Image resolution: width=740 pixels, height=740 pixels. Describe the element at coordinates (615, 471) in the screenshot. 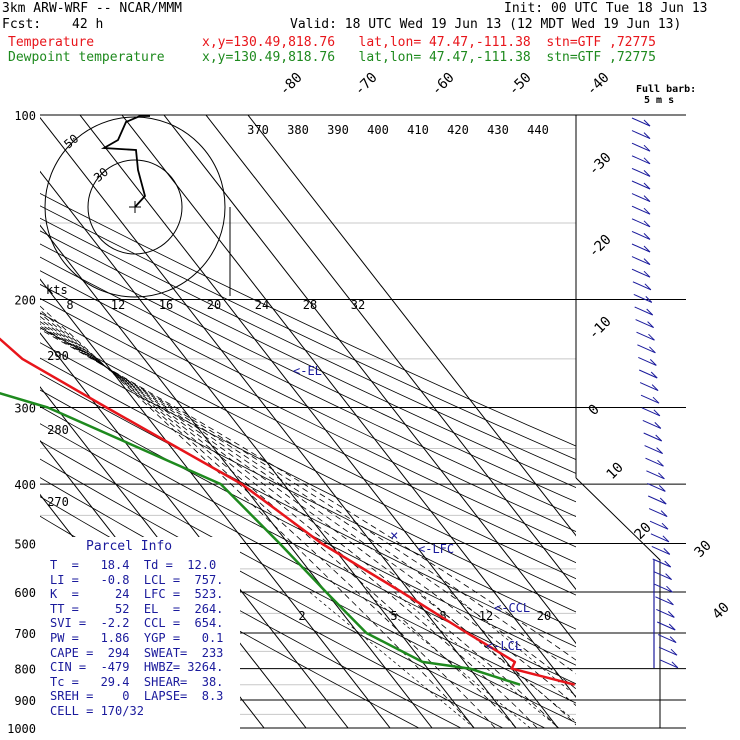

I see `temperature-tick-label: 10` at that location.